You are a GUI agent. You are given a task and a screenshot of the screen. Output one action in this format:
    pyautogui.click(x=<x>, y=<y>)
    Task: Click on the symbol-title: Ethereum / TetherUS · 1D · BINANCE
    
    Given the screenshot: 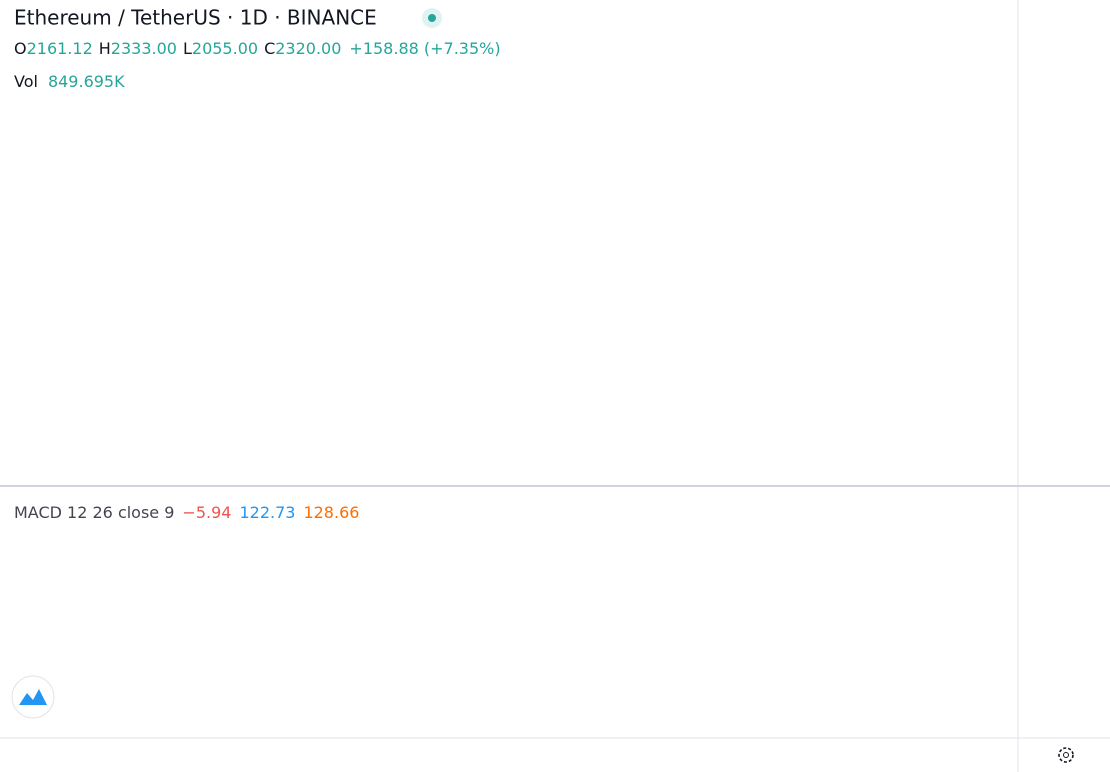 What is the action you would take?
    pyautogui.click(x=195, y=18)
    